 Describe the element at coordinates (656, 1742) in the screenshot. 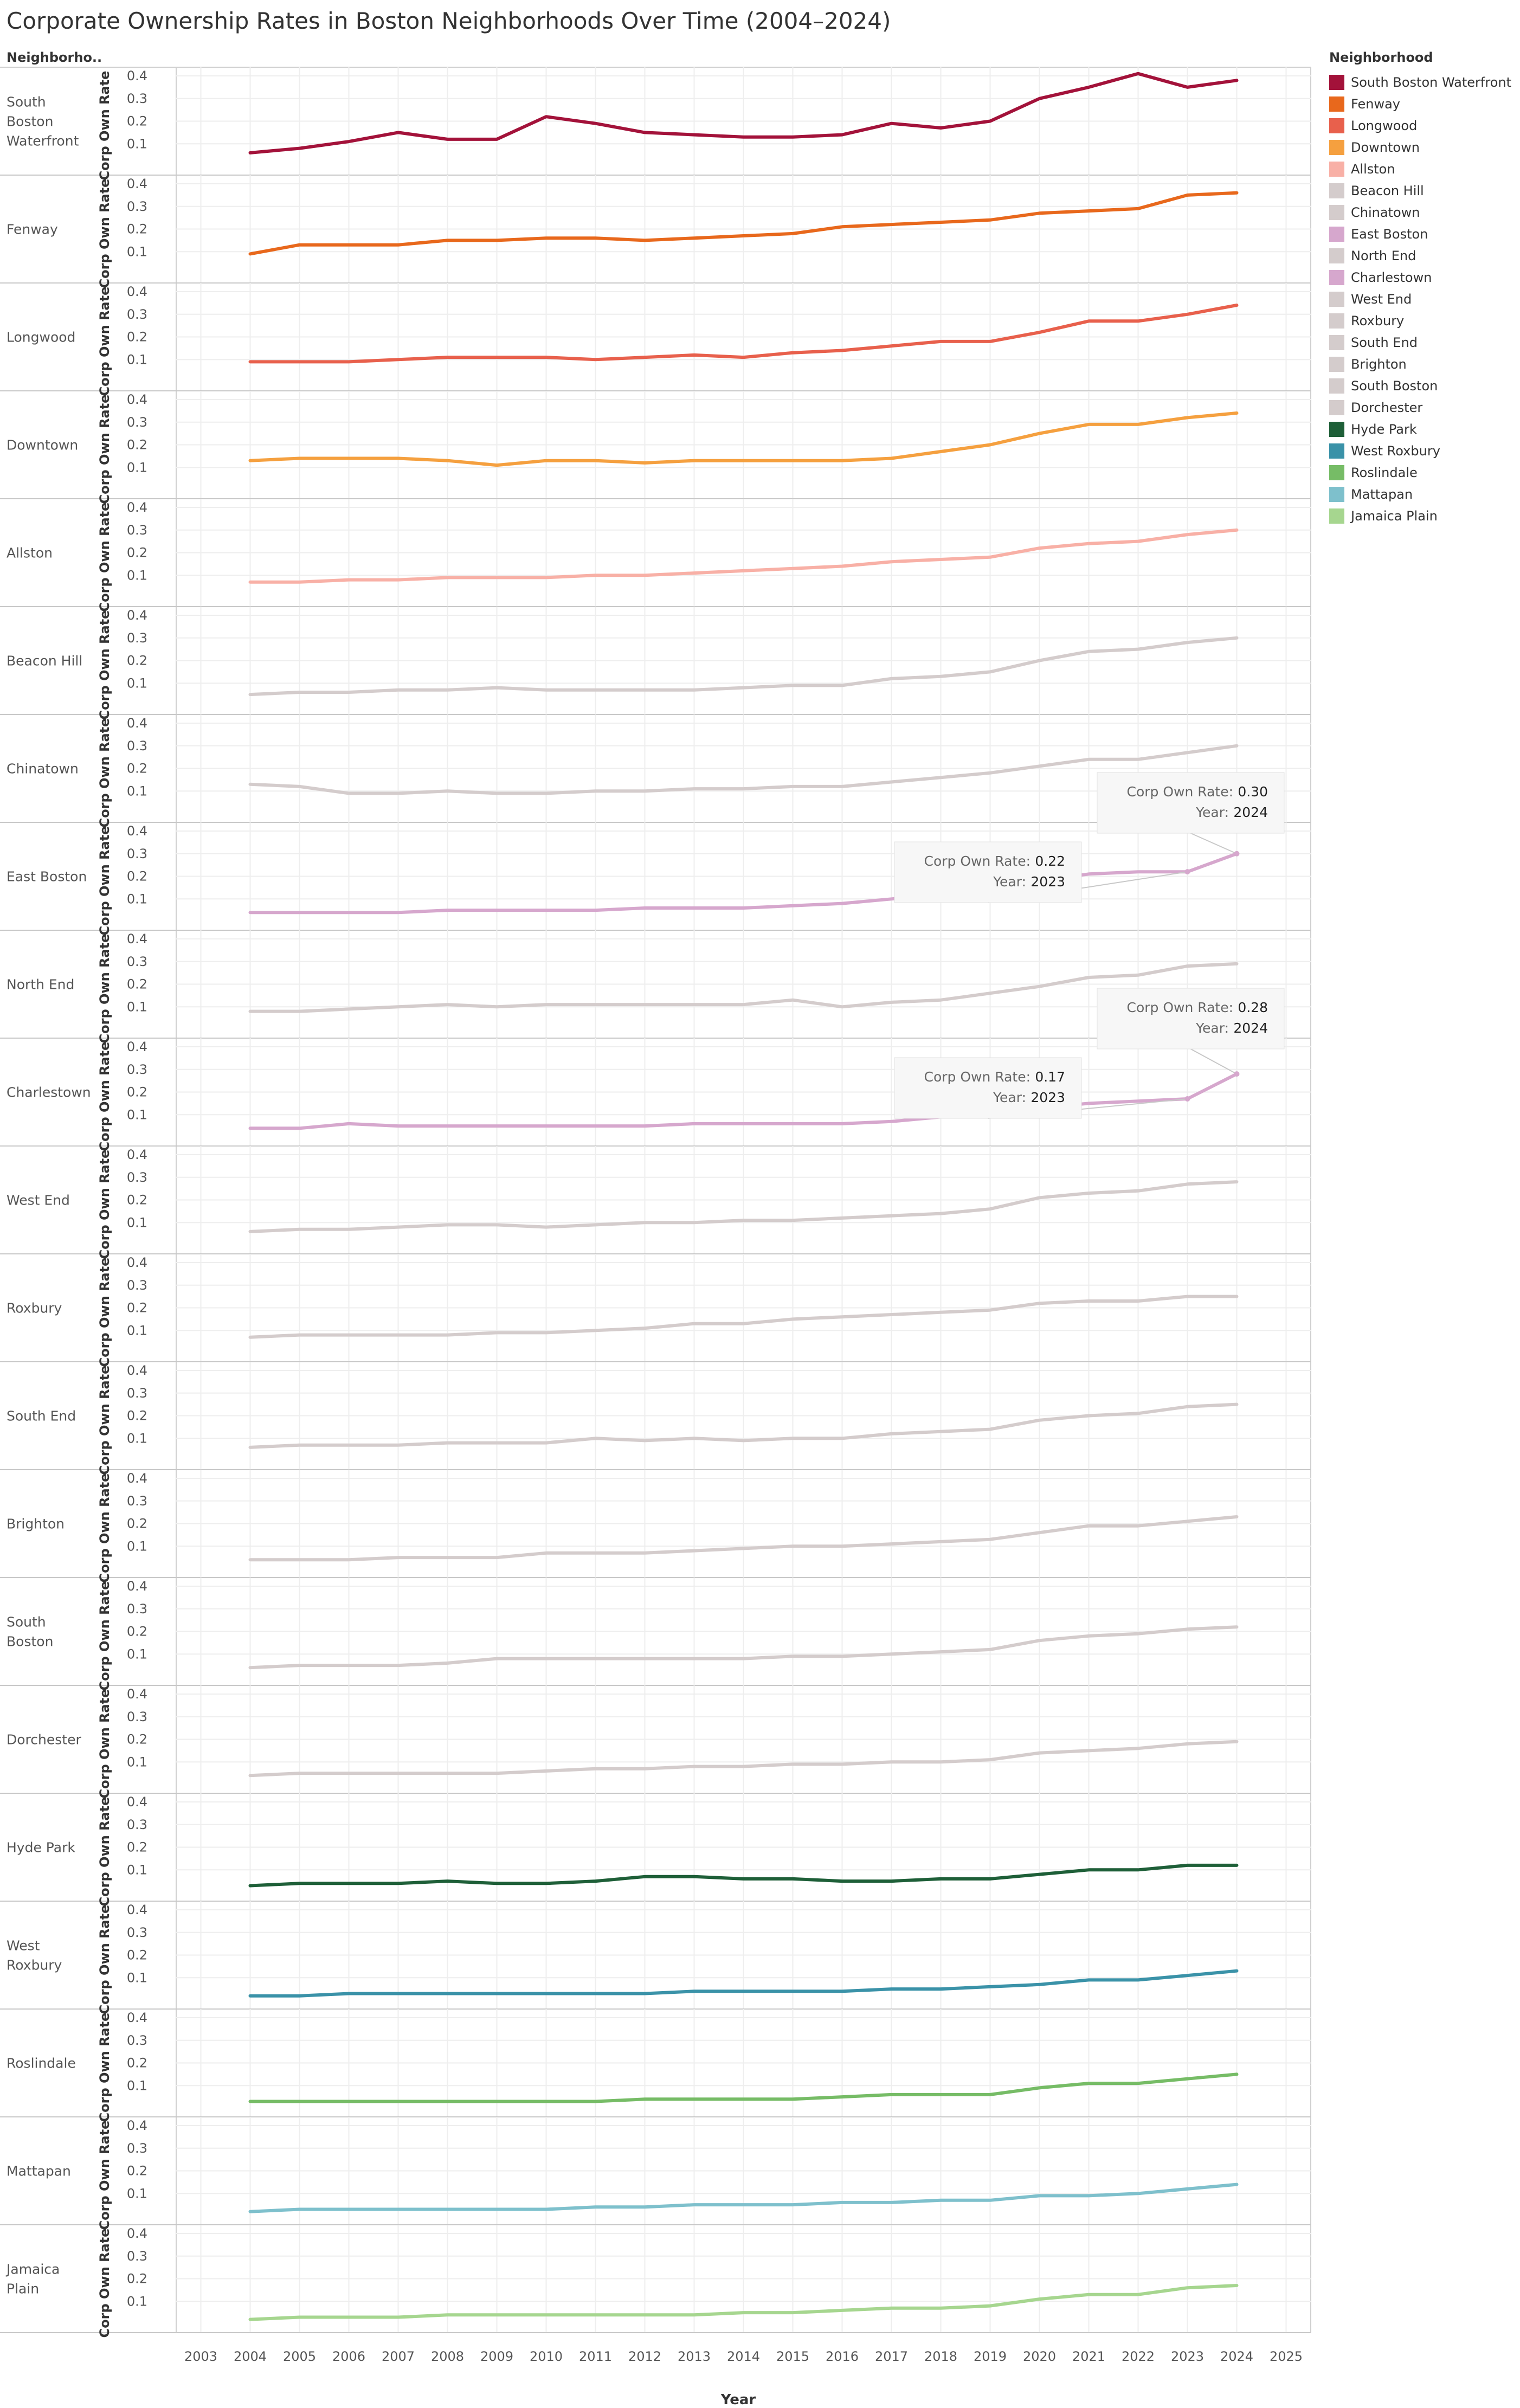

I see `panel-dorchester: 0.1 0.2 0.3 0.4 Dorchester Corp Own Rate` at that location.